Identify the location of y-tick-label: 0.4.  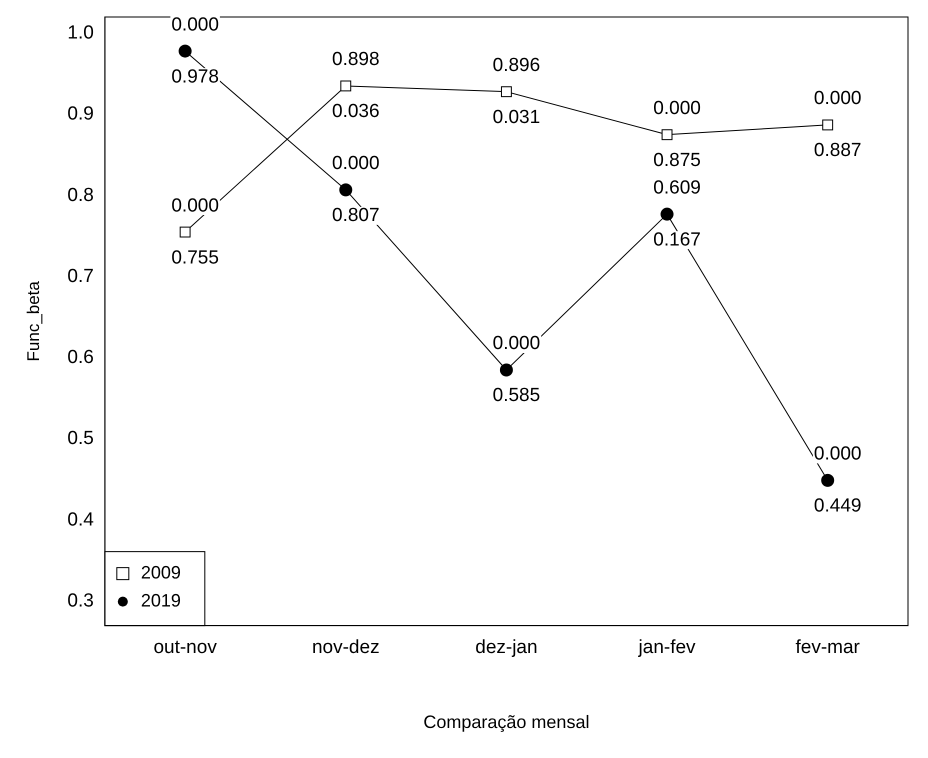
(80, 519).